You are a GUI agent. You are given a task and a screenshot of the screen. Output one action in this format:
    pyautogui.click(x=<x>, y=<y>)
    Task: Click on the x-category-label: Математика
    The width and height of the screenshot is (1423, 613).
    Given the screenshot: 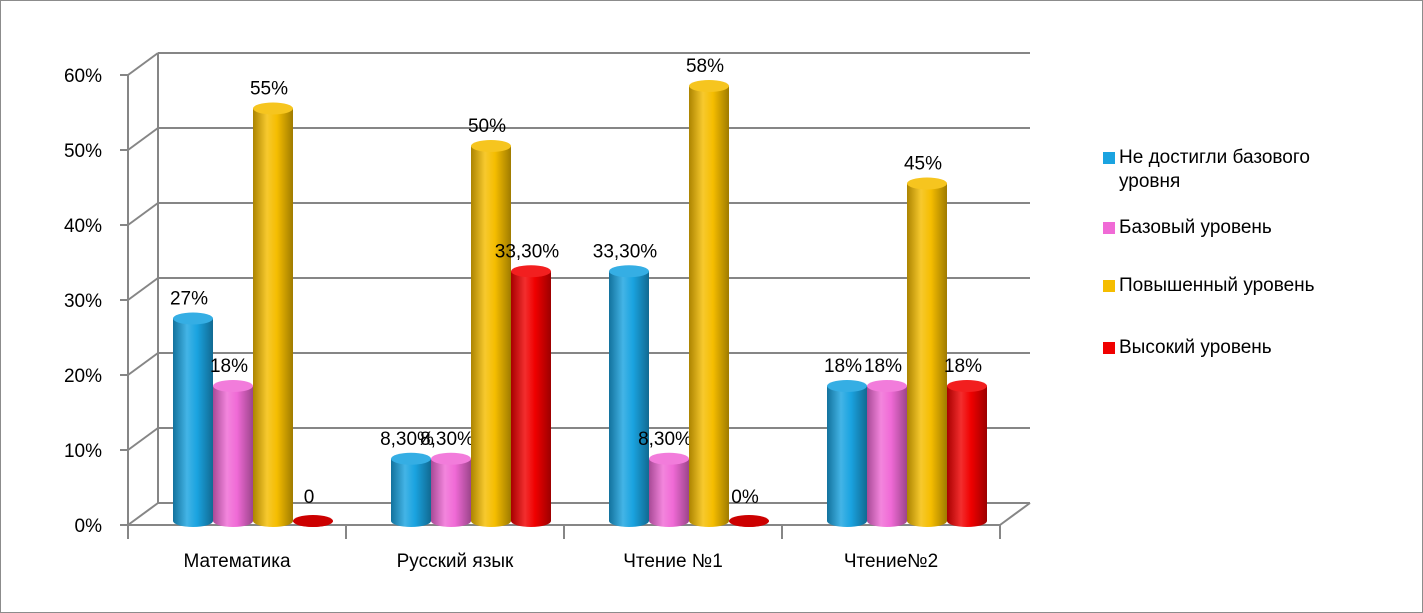 What is the action you would take?
    pyautogui.click(x=237, y=561)
    